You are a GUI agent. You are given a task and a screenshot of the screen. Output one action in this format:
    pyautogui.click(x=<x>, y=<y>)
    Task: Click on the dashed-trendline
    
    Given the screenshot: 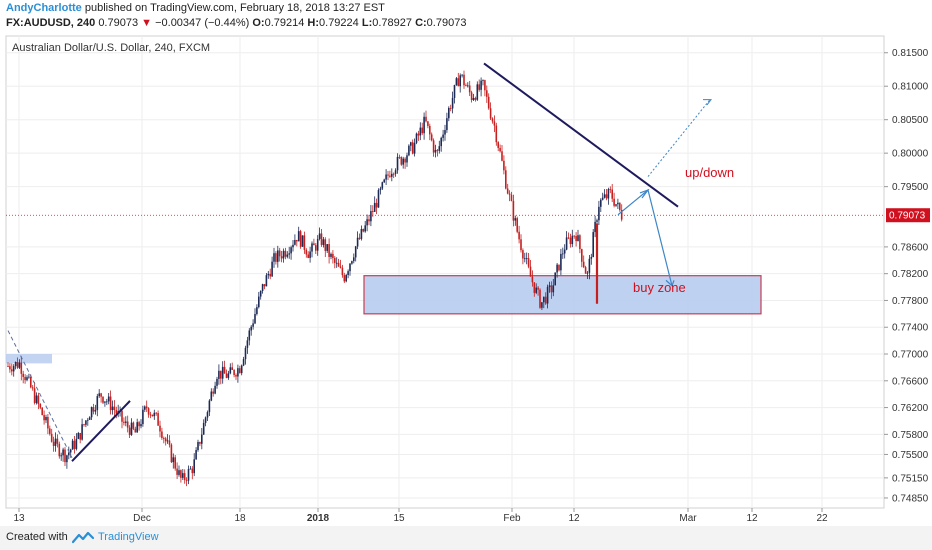 What is the action you would take?
    pyautogui.click(x=40, y=394)
    